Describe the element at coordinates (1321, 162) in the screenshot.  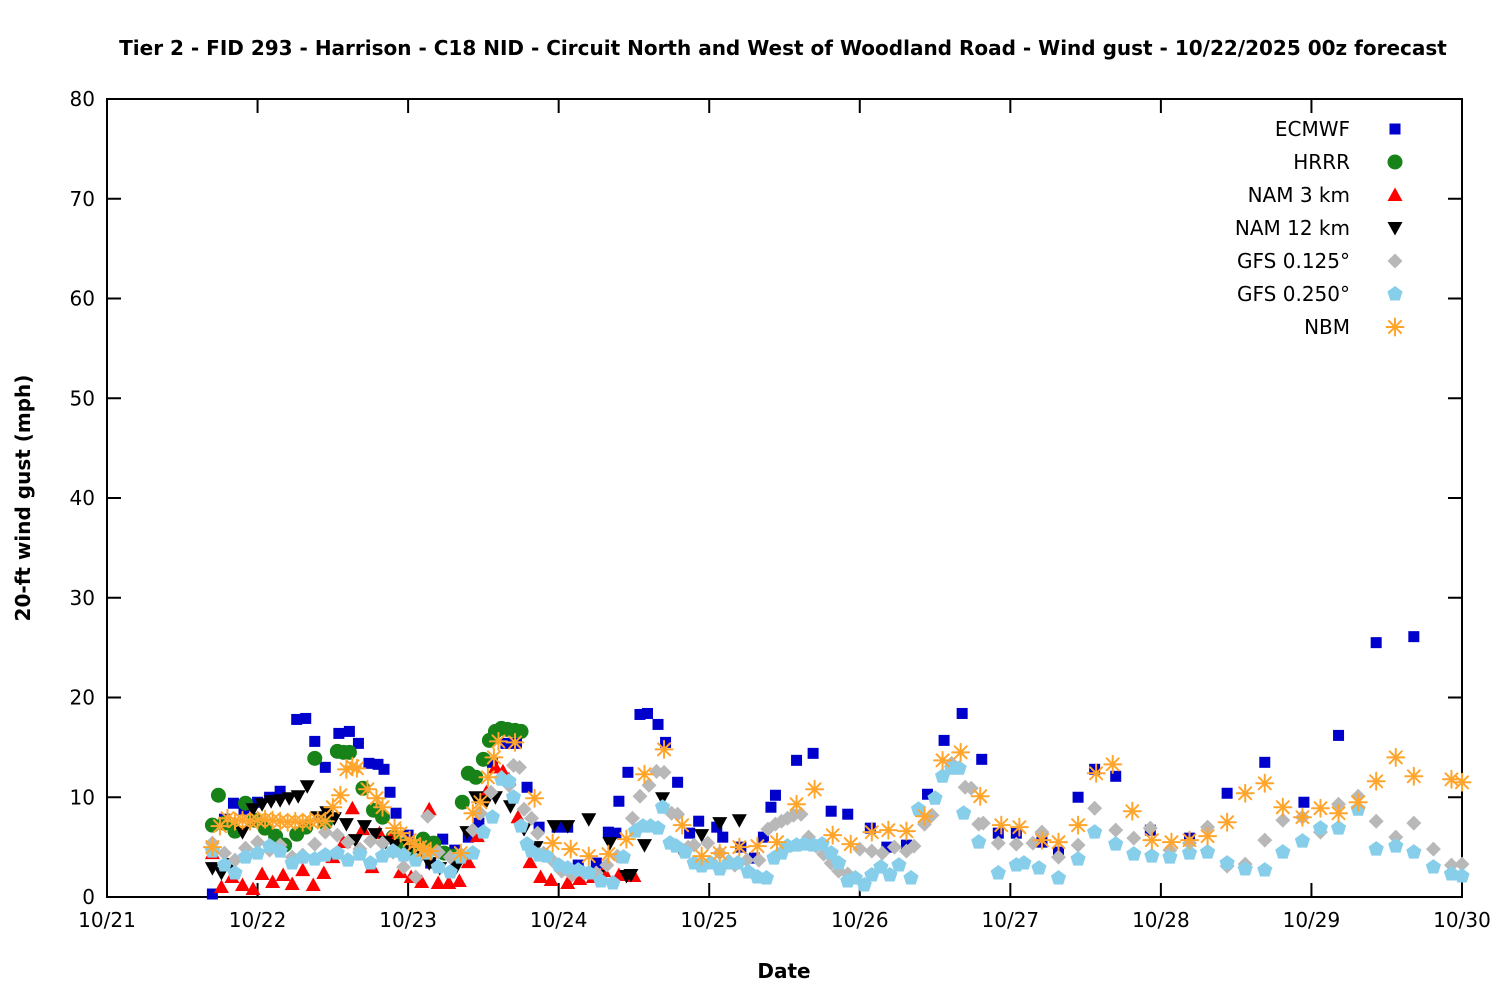
I see `legend-label: HRRR` at that location.